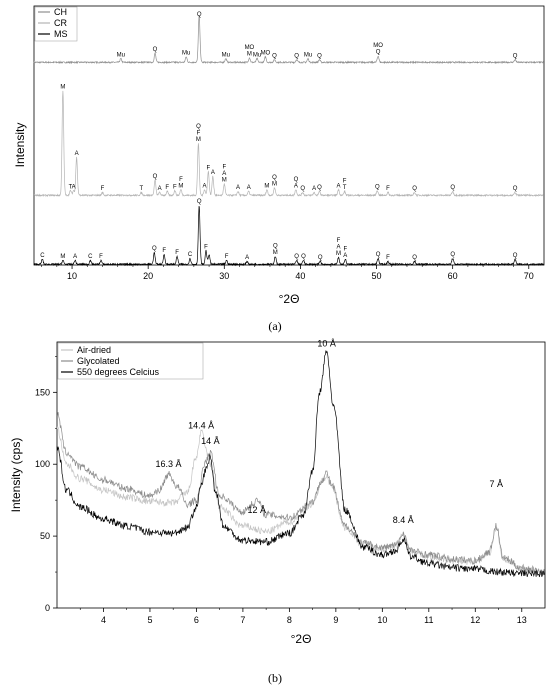 The width and height of the screenshot is (550, 699). Describe the element at coordinates (16, 475) in the screenshot. I see `y-axis-label: Intensity (cps)` at that location.